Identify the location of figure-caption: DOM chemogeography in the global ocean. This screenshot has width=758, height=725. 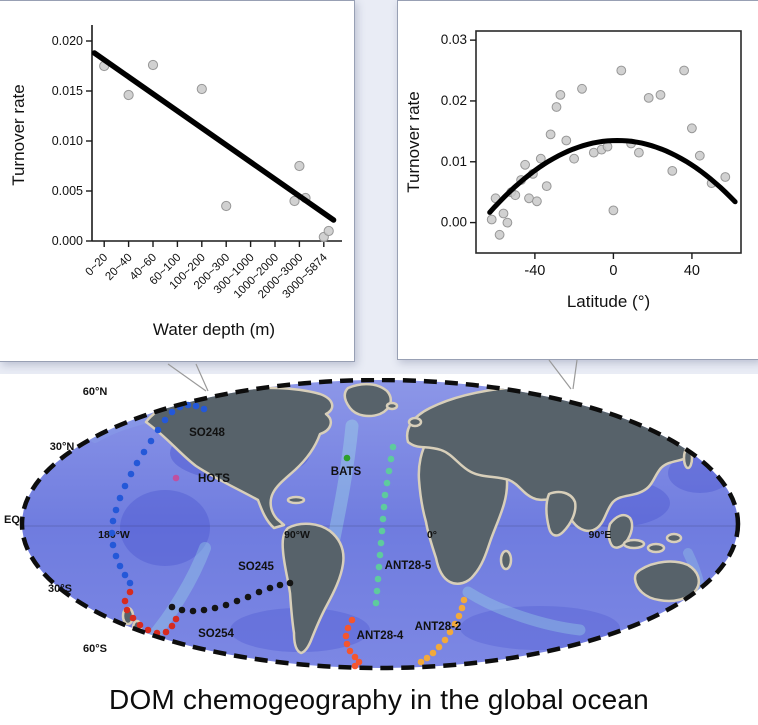
(379, 699).